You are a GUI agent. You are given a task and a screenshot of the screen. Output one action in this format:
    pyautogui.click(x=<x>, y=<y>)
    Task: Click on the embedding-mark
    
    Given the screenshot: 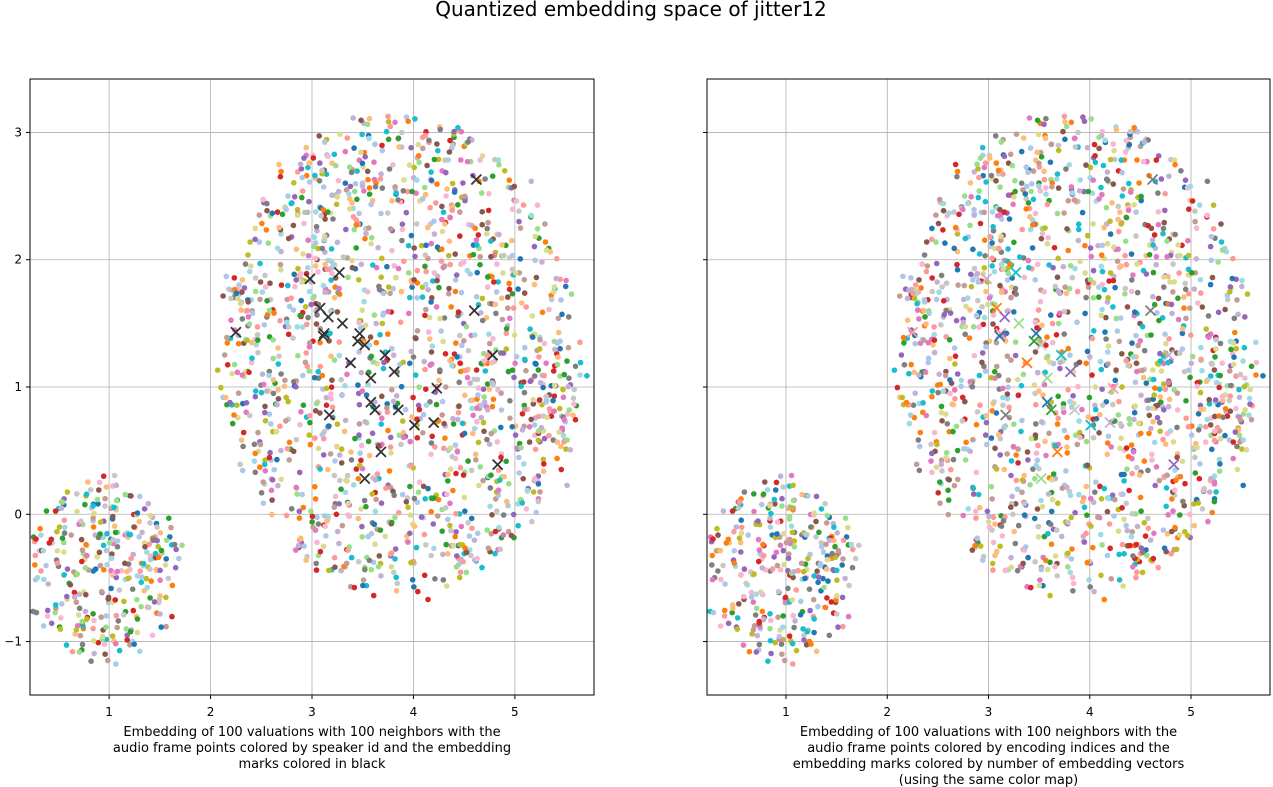 What is the action you would take?
    pyautogui.click(x=1061, y=355)
    